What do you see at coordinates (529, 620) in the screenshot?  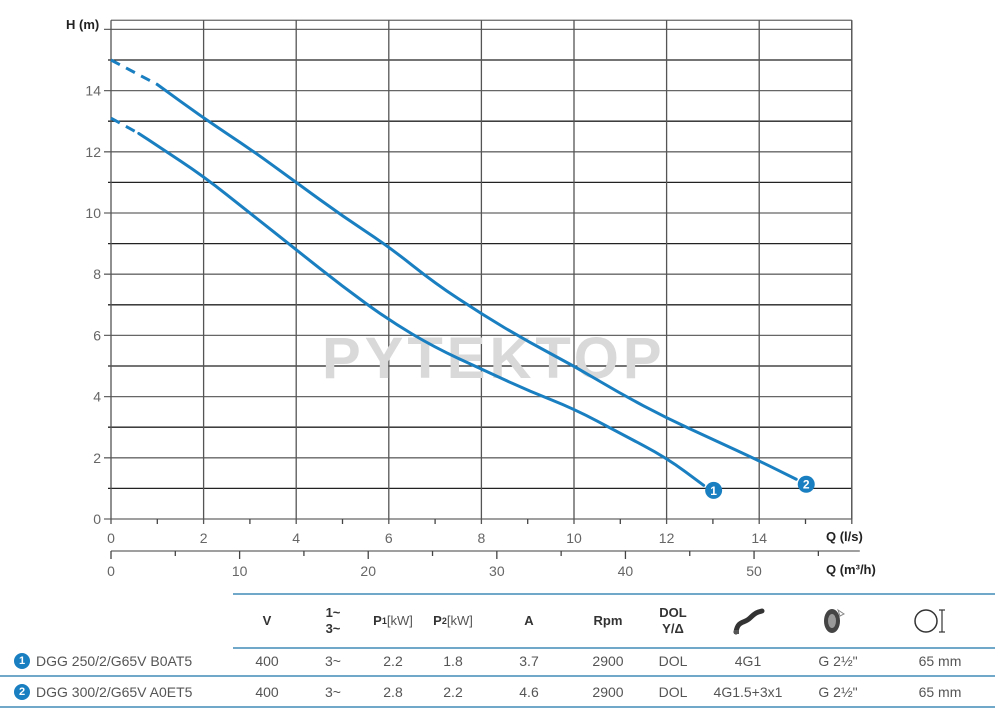 I see `header-amps: A` at bounding box center [529, 620].